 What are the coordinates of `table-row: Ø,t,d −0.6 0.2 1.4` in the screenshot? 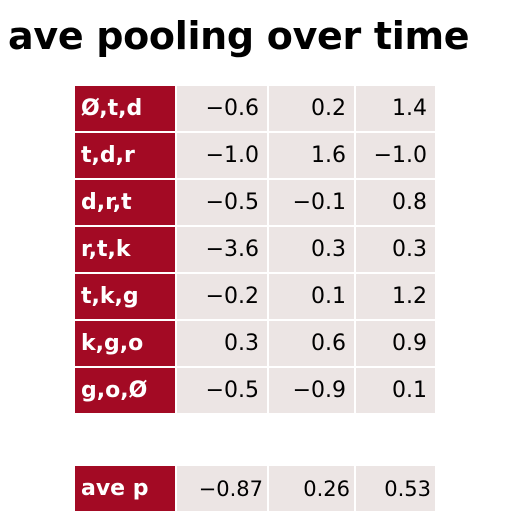 It's located at (255, 108).